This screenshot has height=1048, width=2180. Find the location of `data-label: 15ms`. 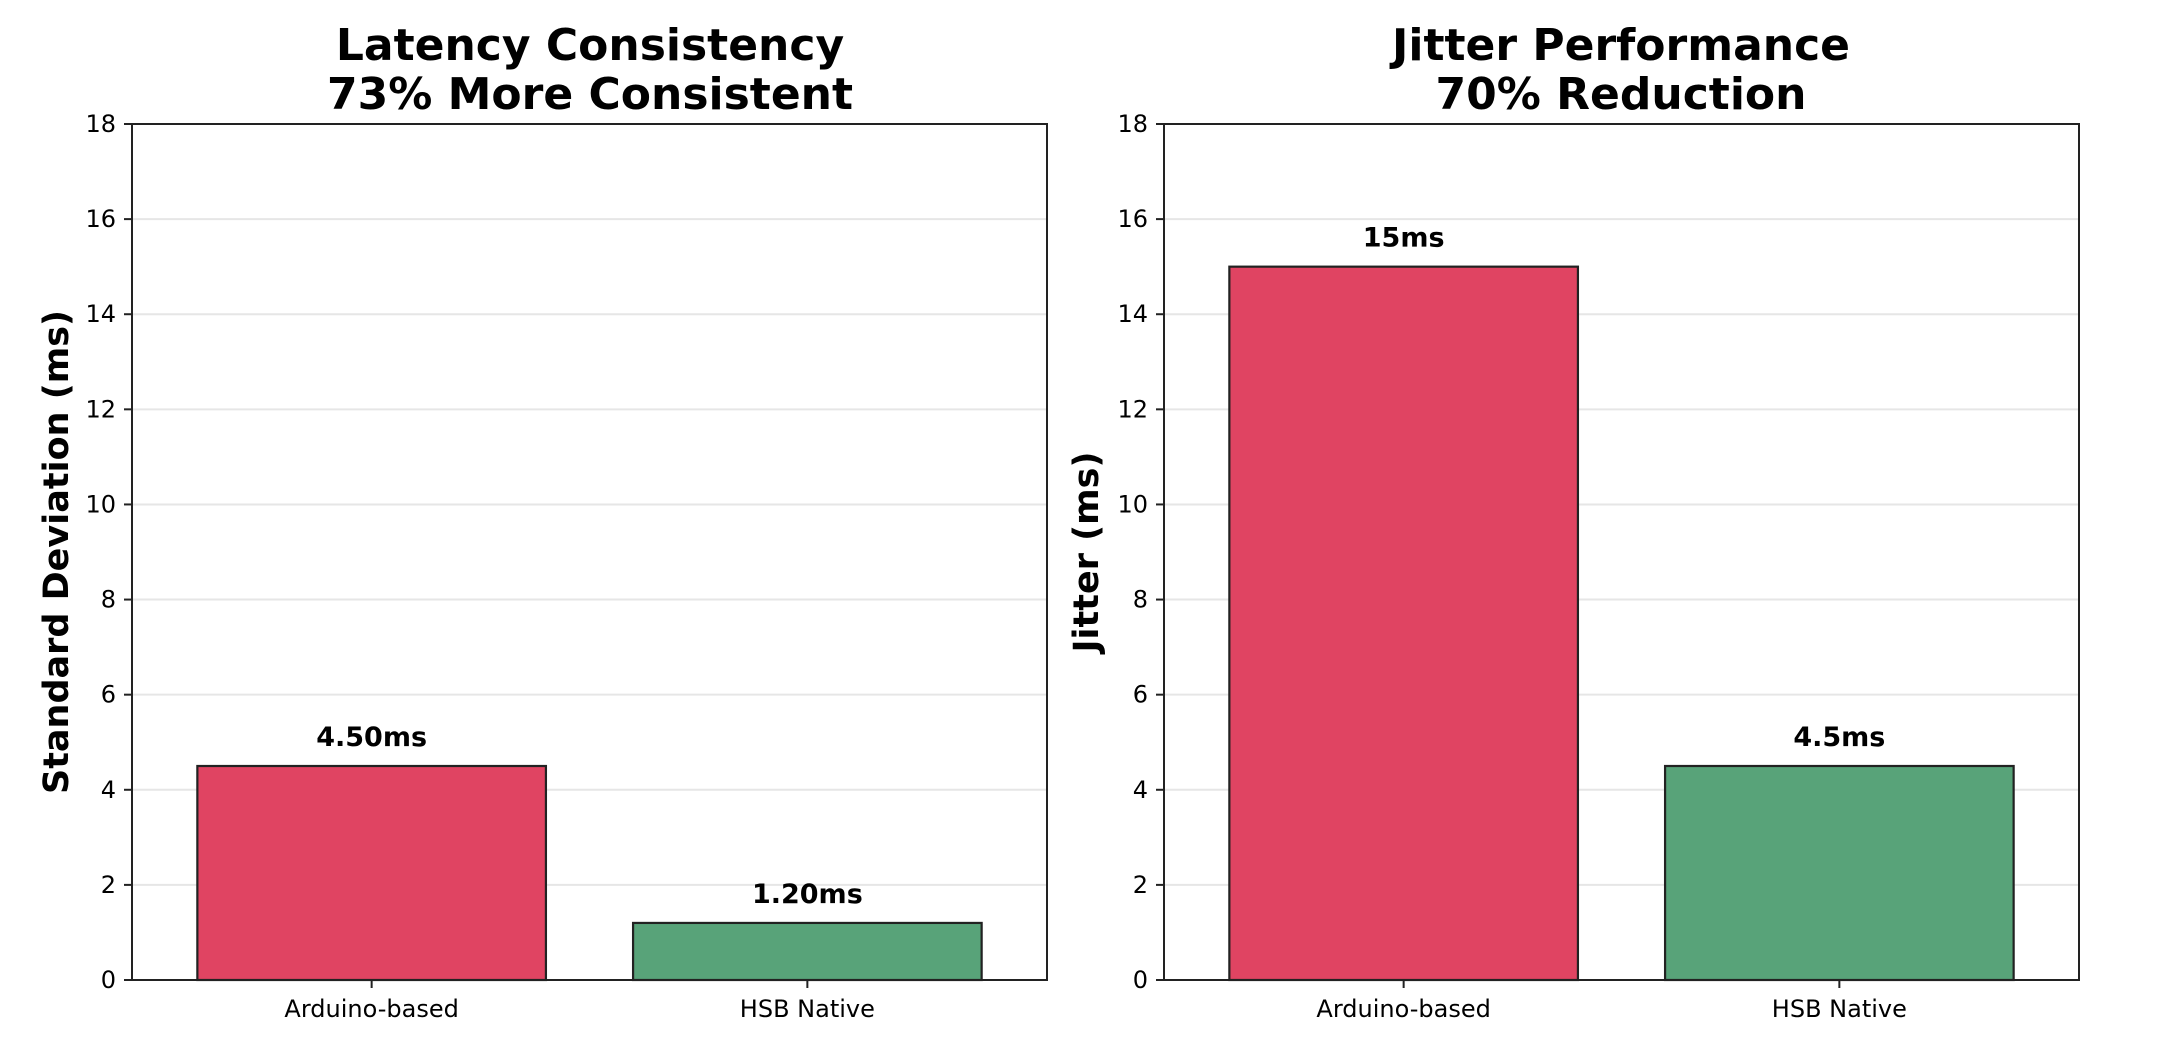

data-label: 15ms is located at coordinates (1404, 238).